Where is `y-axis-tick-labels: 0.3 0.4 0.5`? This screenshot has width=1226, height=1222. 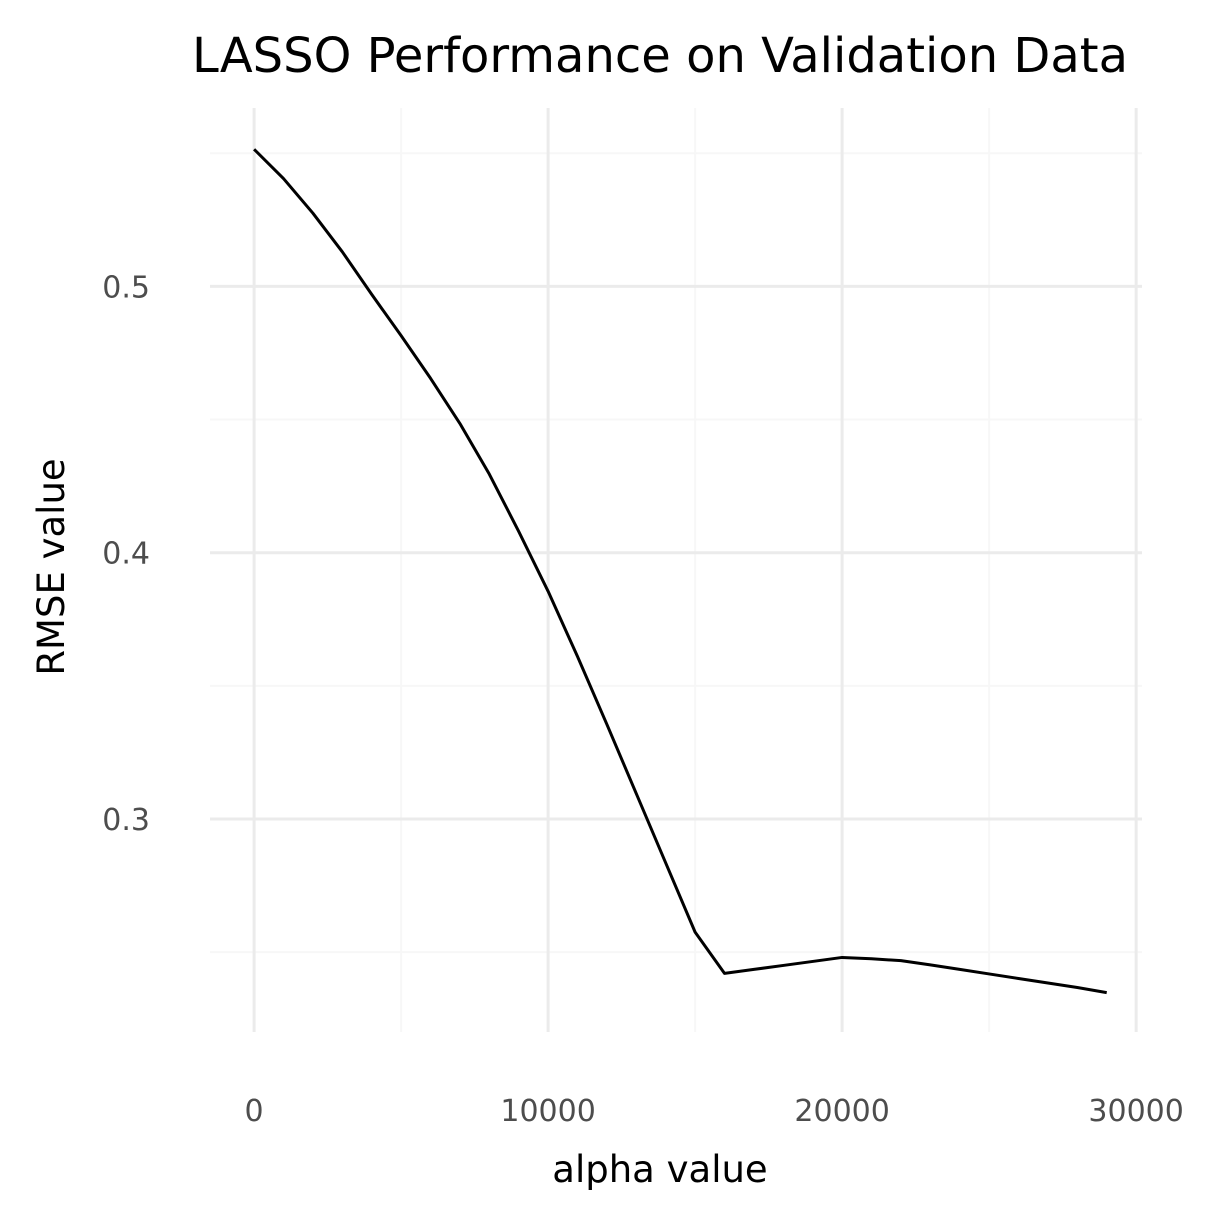 y-axis-tick-labels: 0.3 0.4 0.5 is located at coordinates (126, 554).